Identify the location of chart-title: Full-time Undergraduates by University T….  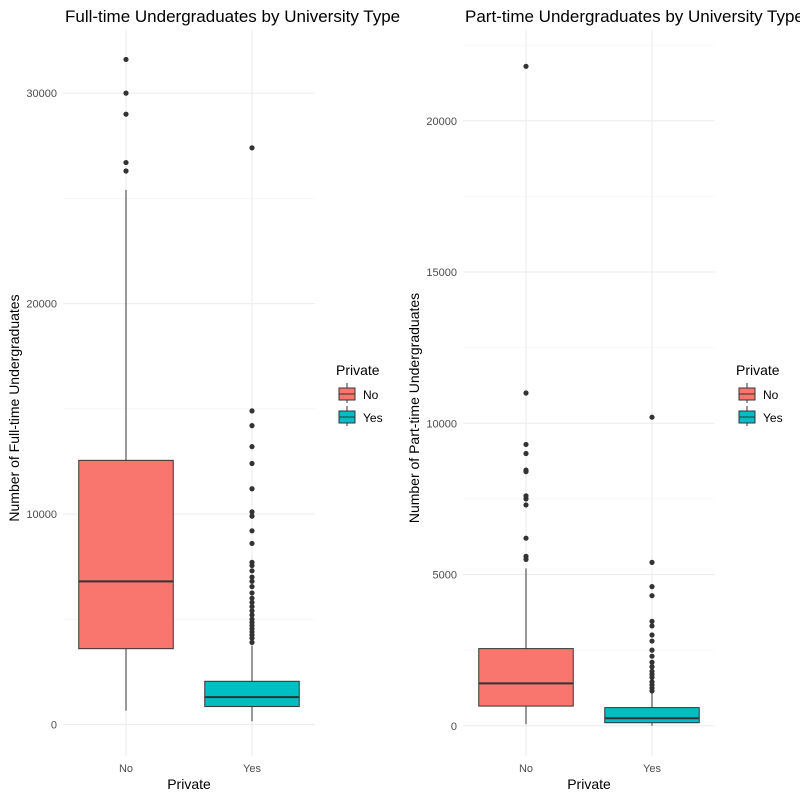
(232, 16).